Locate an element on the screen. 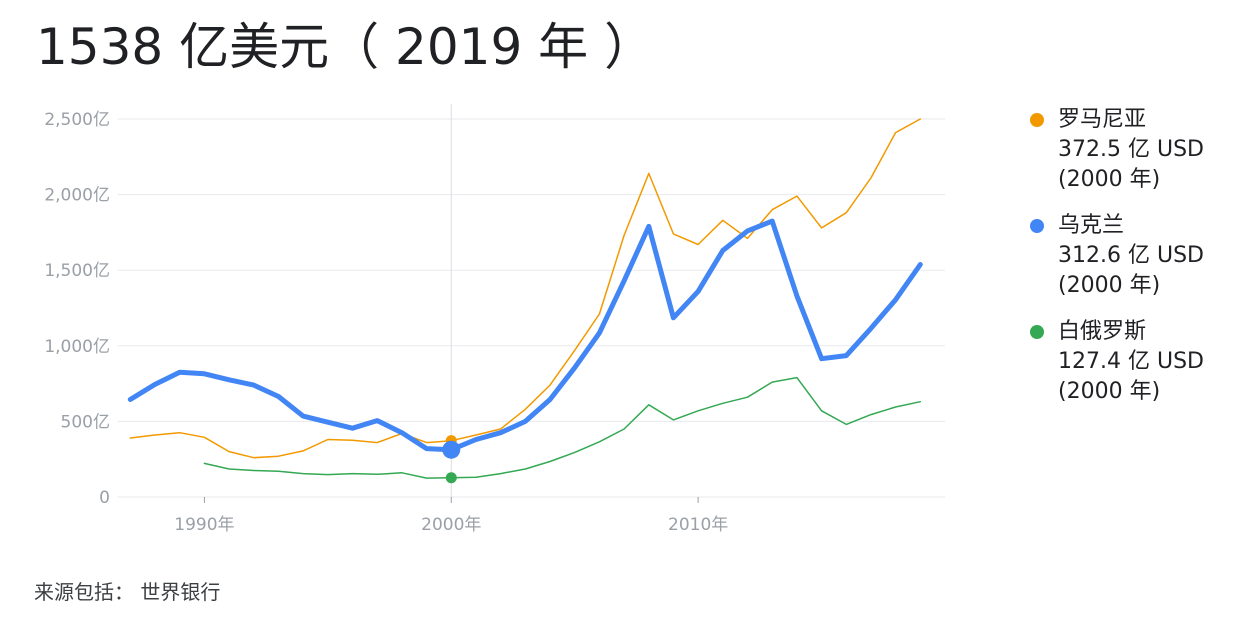  legend-item: 白俄罗斯 127.4 亿 USD (2000 年) is located at coordinates (1132, 362).